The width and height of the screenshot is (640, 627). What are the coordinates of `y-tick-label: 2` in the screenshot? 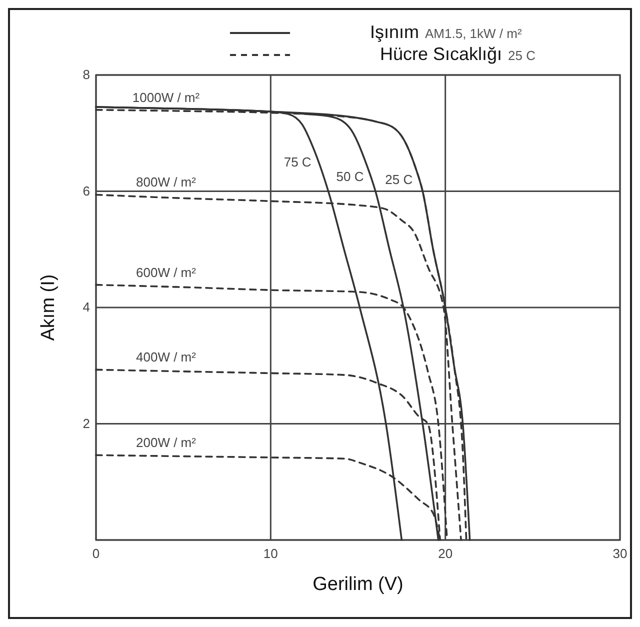 It's located at (86, 423).